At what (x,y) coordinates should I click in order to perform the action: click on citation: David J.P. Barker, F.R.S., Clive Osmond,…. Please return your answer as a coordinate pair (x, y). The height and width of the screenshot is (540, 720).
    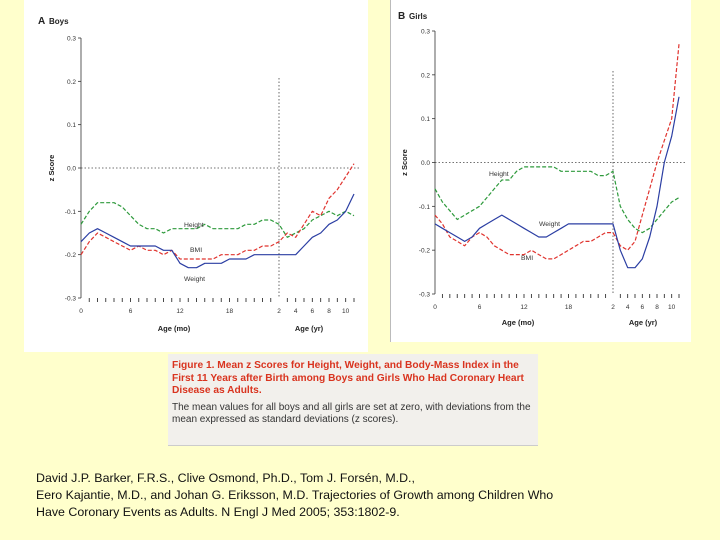
    Looking at the image, I should click on (356, 495).